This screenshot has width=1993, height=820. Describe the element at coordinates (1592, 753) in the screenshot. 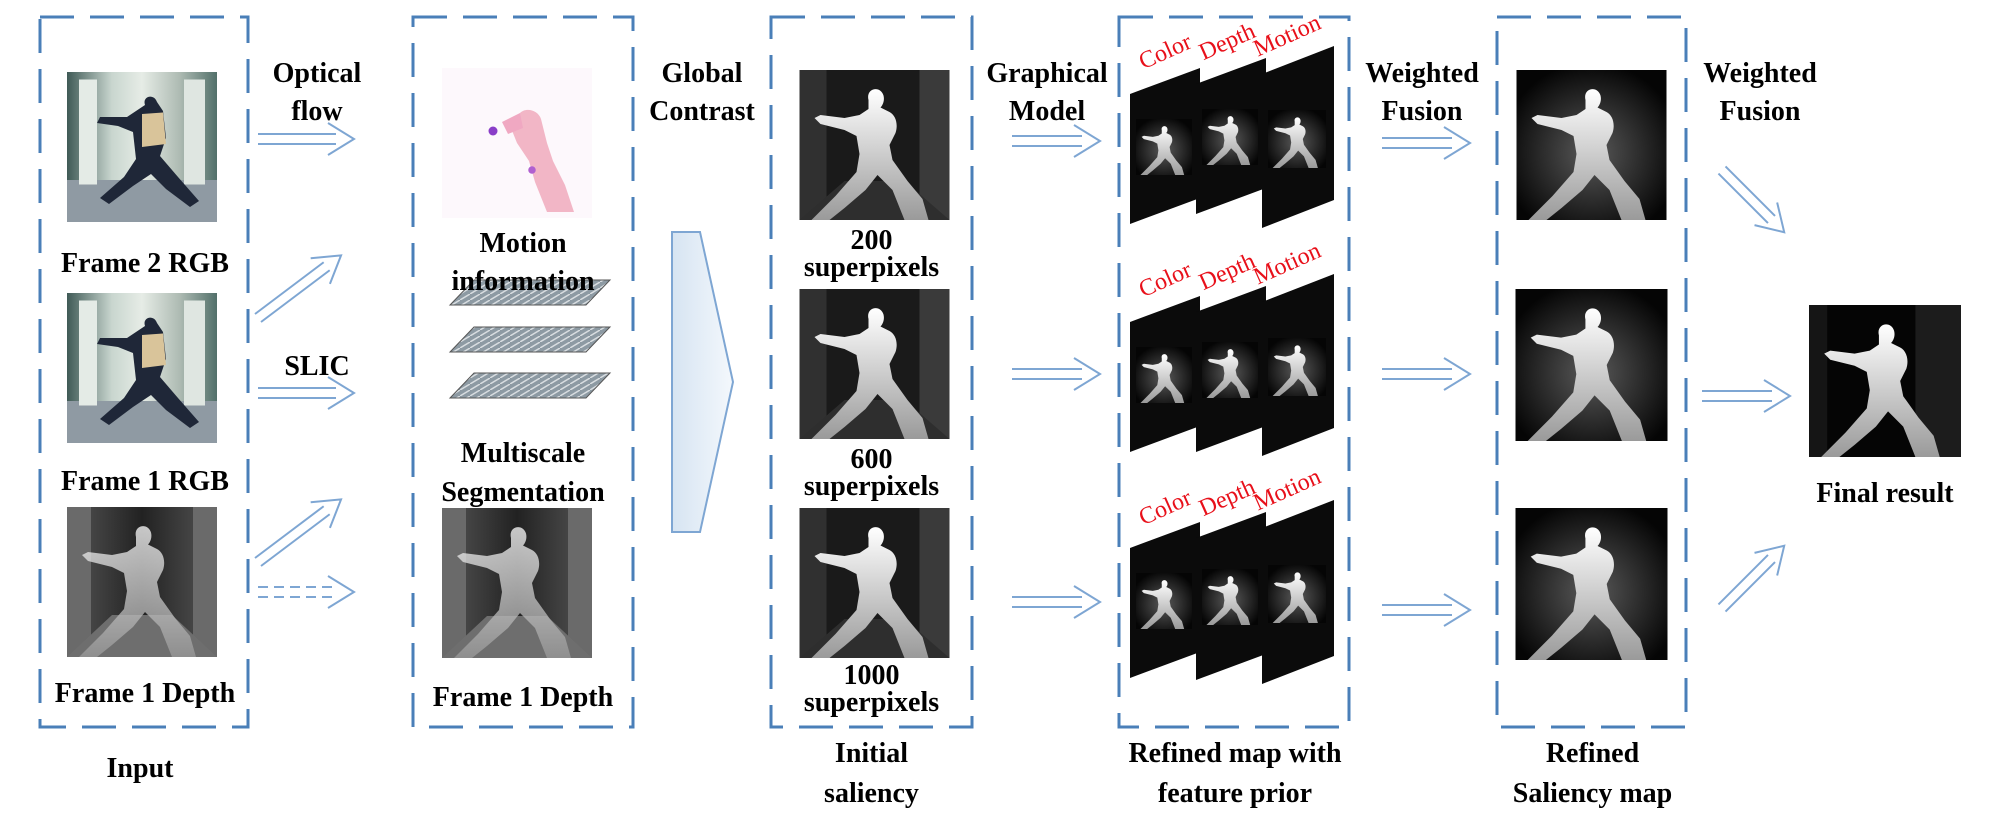

I see `refined-caption-line1: Refined` at that location.